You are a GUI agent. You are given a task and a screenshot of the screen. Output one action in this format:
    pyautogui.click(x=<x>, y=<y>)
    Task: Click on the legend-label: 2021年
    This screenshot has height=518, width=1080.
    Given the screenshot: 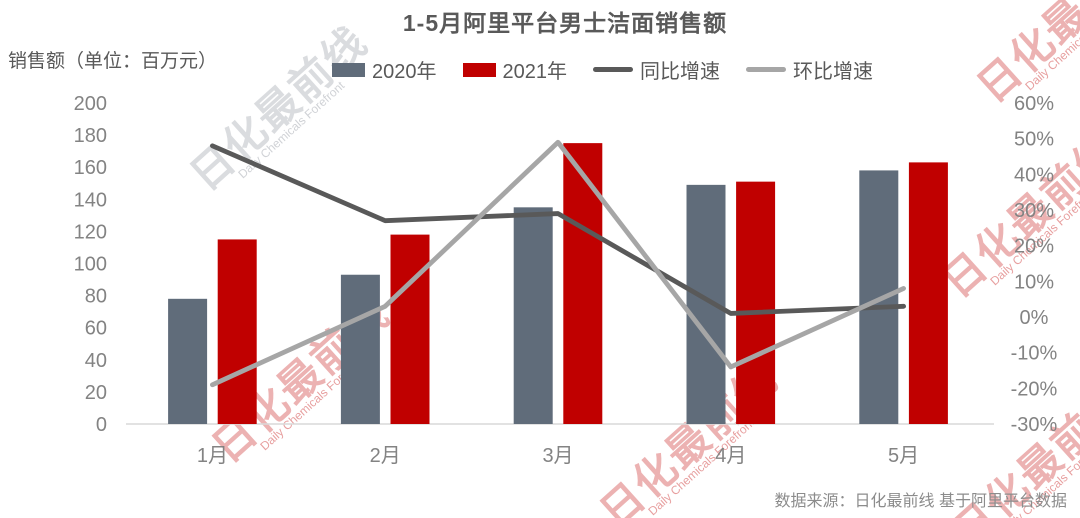 What is the action you would take?
    pyautogui.click(x=535, y=72)
    